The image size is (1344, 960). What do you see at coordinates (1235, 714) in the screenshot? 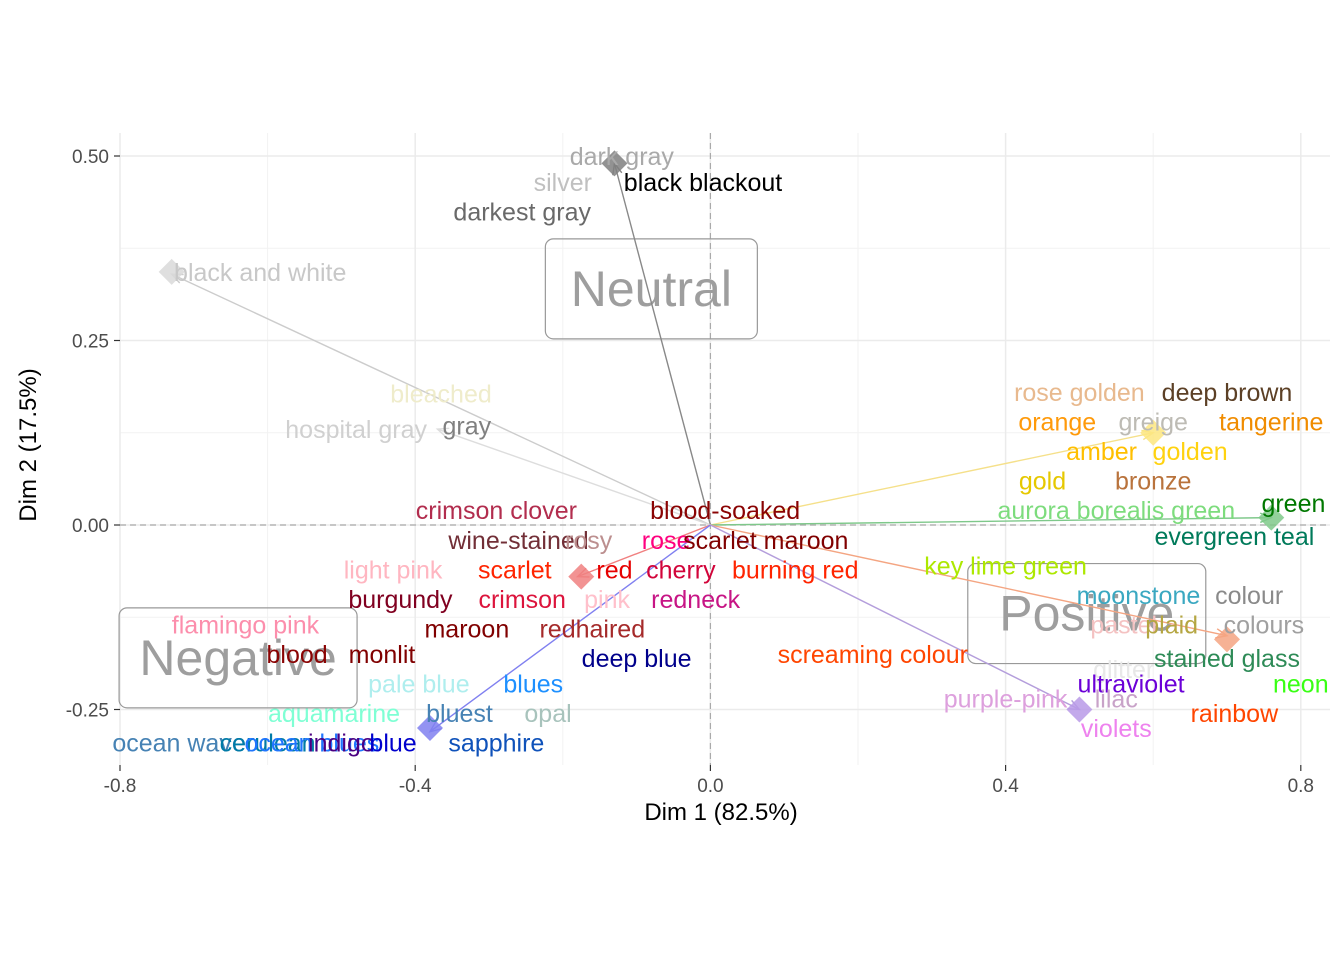
I see `point-label: rainbow` at bounding box center [1235, 714].